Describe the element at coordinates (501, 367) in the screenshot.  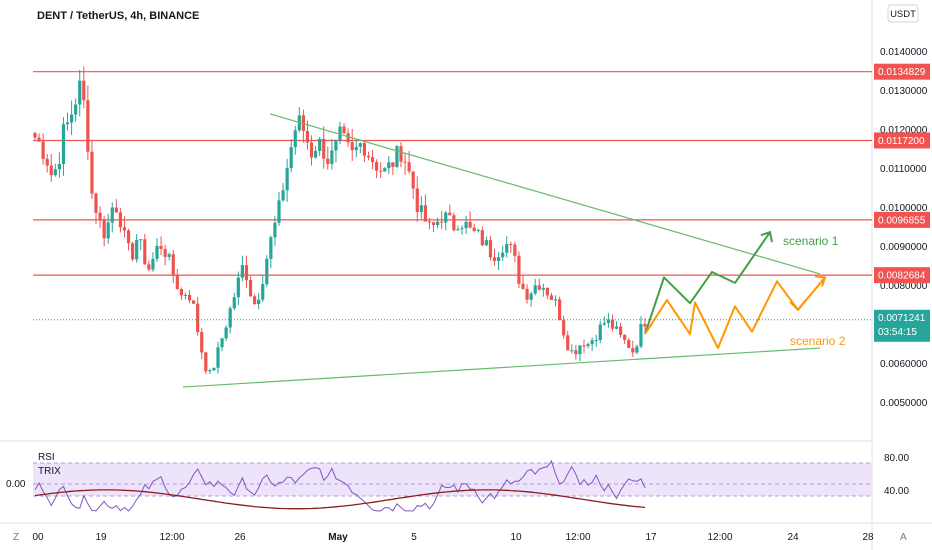
I see `support-trendline` at that location.